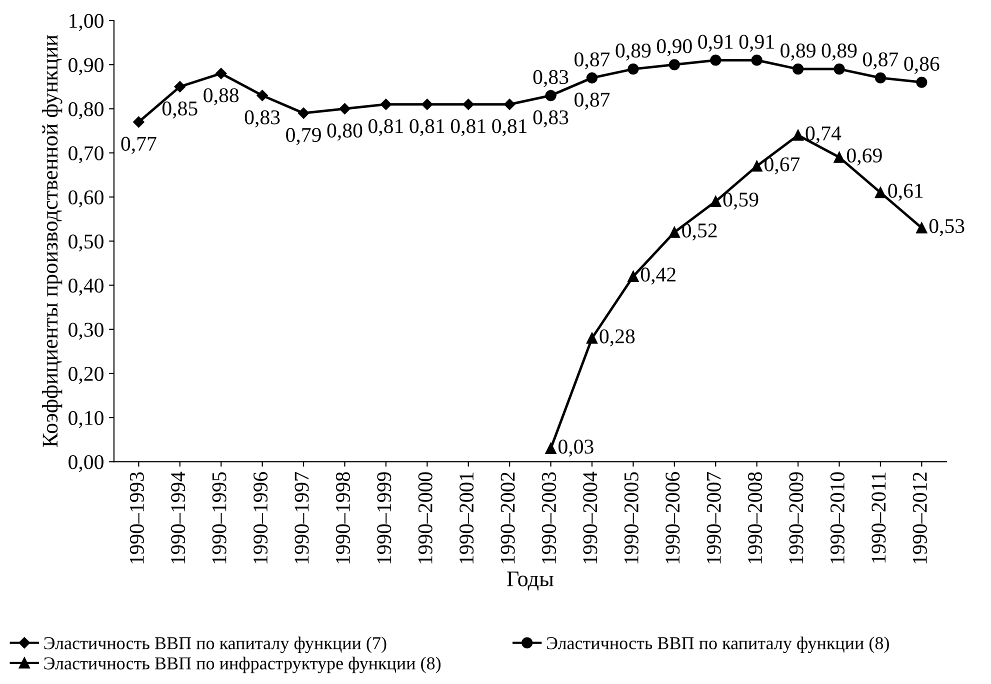  Describe the element at coordinates (879, 517) in the screenshot. I see `x-tick-label: 1990–2011` at that location.